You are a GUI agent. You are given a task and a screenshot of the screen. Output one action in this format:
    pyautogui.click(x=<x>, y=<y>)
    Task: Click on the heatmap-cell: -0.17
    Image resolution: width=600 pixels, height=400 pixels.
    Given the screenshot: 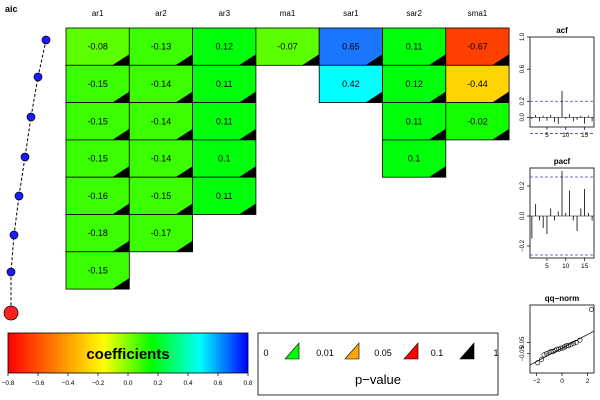 What is the action you would take?
    pyautogui.click(x=161, y=233)
    